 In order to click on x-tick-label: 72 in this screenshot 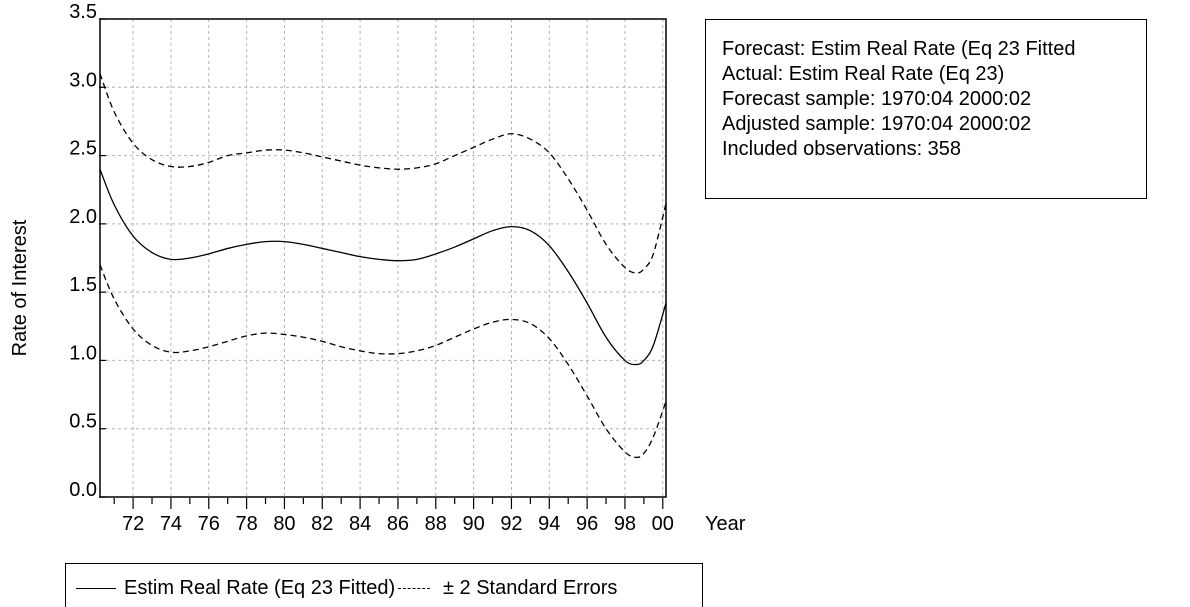, I will do `click(133, 524)`.